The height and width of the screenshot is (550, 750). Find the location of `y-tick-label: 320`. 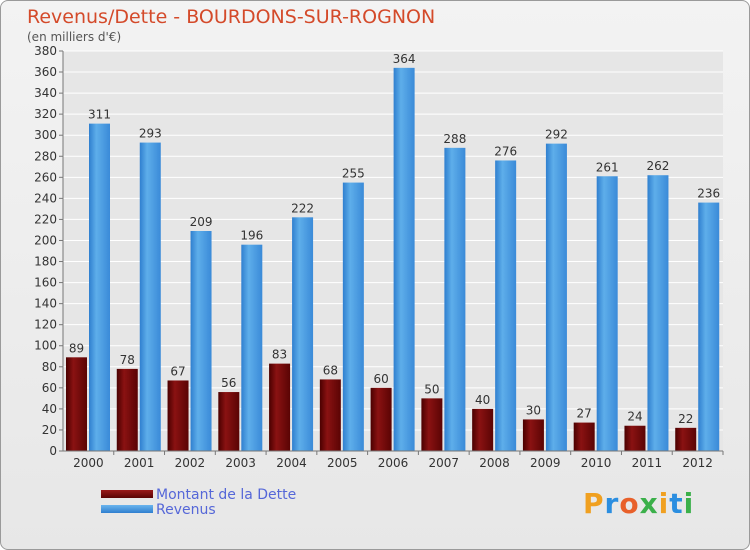

y-tick-label: 320 is located at coordinates (45, 114).